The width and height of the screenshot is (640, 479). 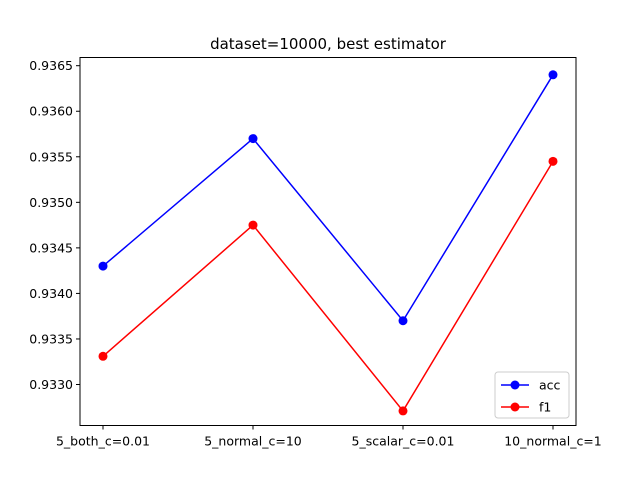 What do you see at coordinates (51, 247) in the screenshot?
I see `y-tick-label: 0.9345` at bounding box center [51, 247].